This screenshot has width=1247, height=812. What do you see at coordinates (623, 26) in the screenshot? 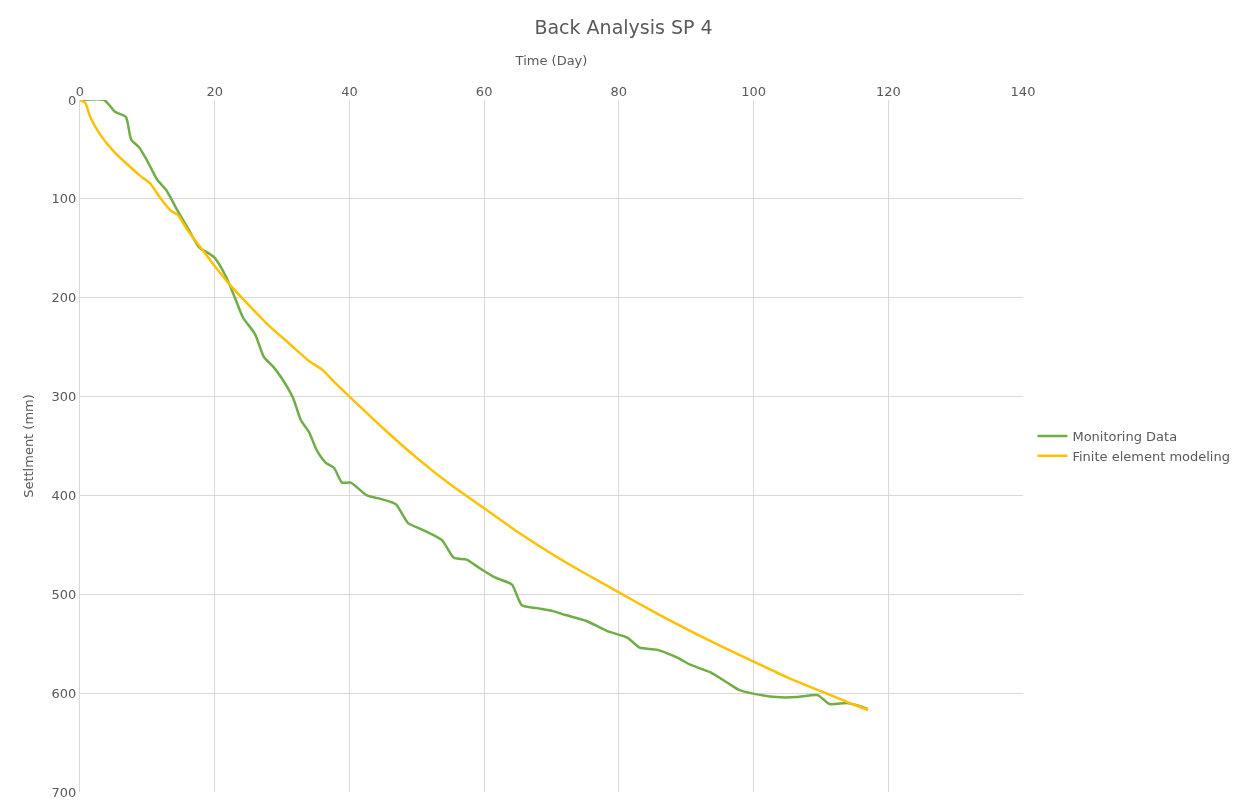
I see `chart-title: Back Analysis SP 4` at bounding box center [623, 26].